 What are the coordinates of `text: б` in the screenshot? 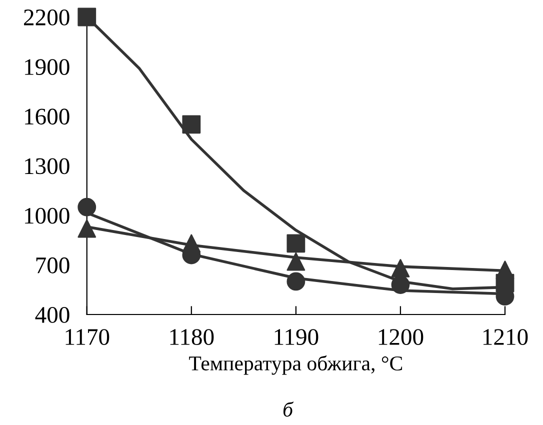 It's located at (288, 409).